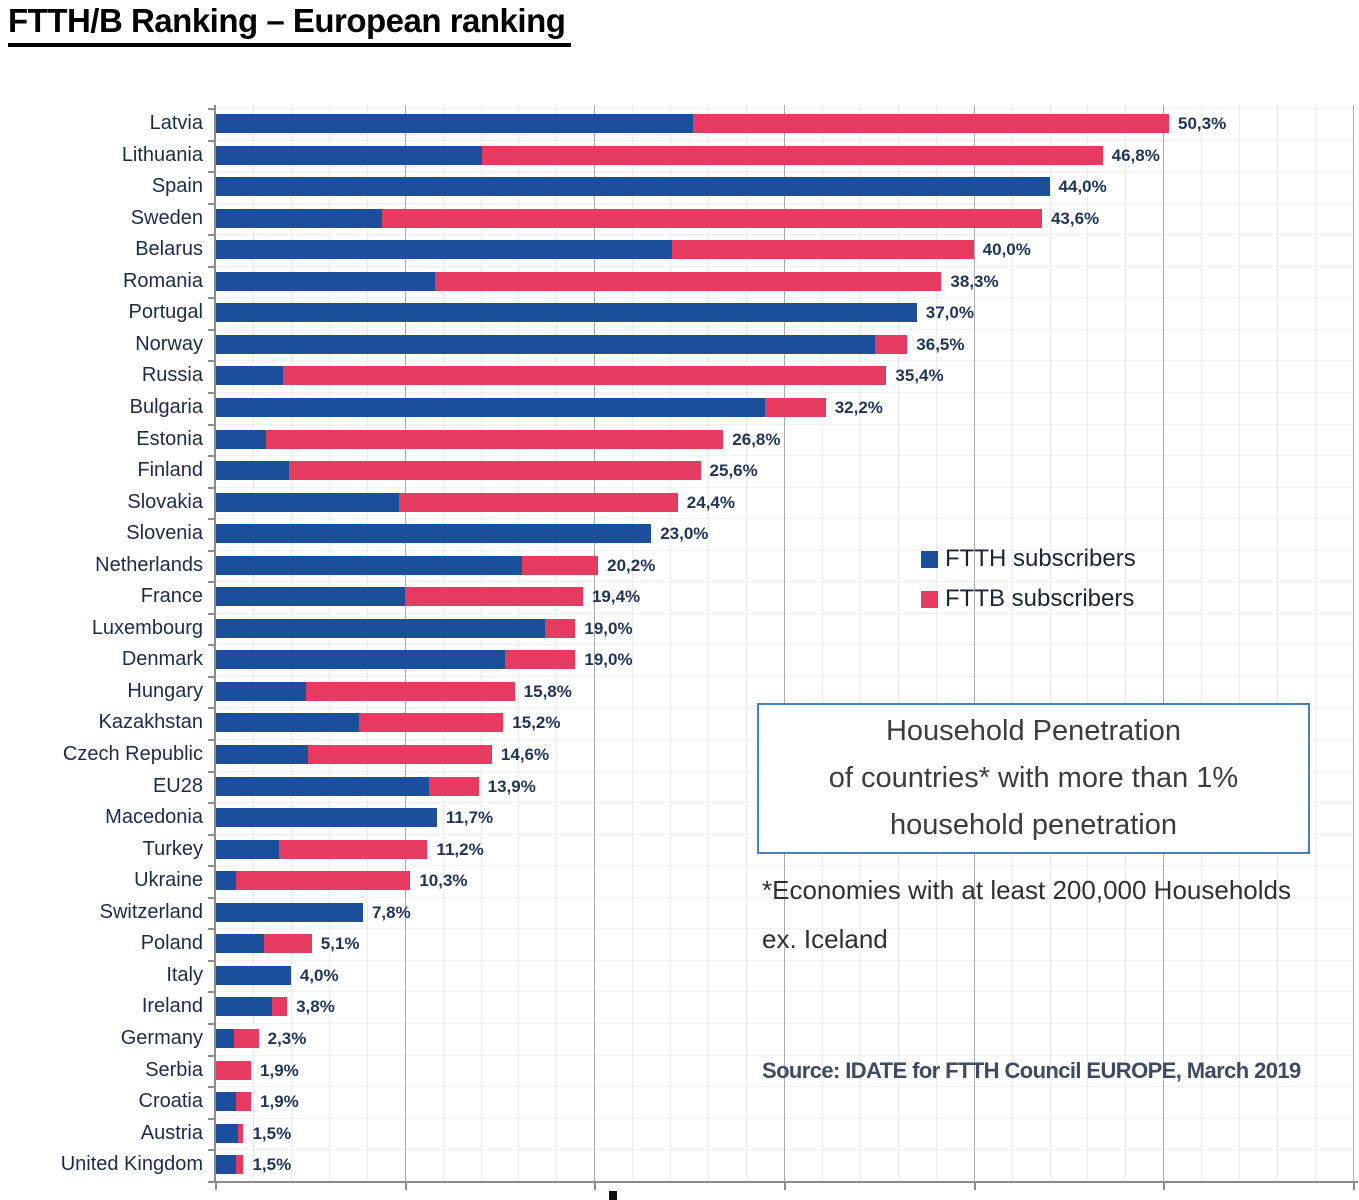 This screenshot has width=1359, height=1200. Describe the element at coordinates (1028, 559) in the screenshot. I see `legend-item-ftth: FTTH subscribers` at that location.